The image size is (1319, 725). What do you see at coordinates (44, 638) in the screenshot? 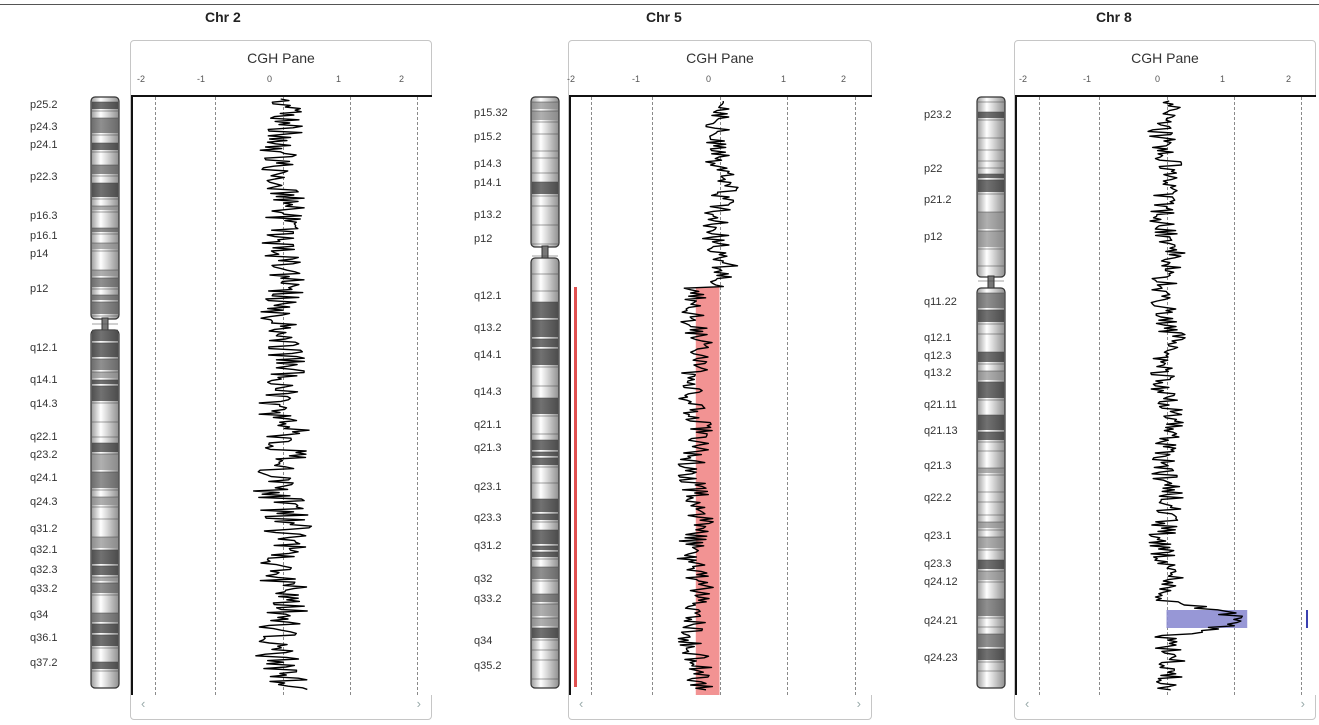
I see `band-label: q36.1` at bounding box center [44, 638].